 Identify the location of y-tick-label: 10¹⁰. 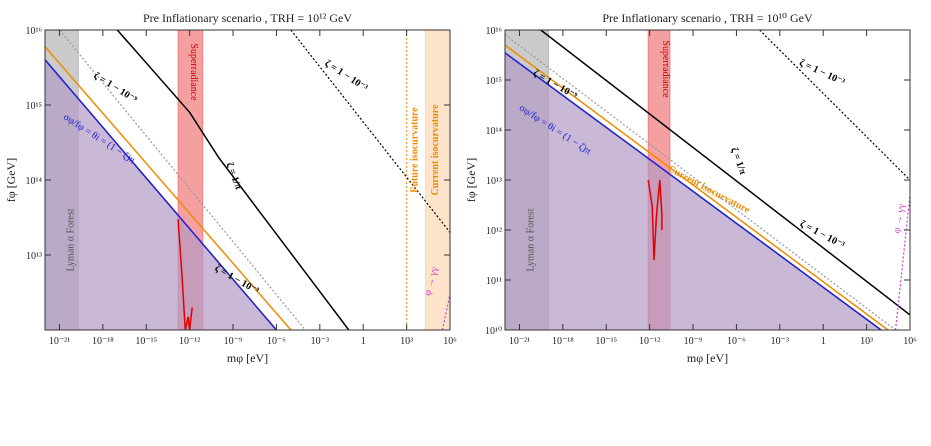
(493, 331).